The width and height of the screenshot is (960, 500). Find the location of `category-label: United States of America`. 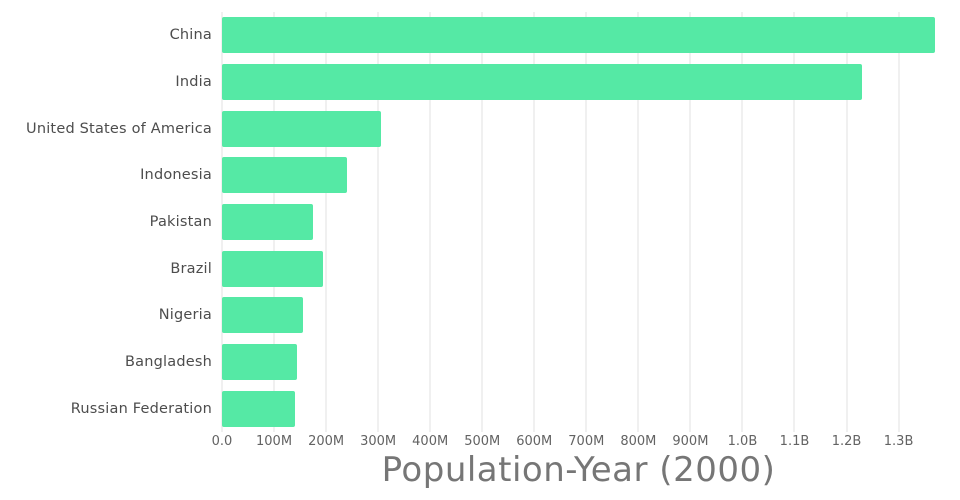

category-label: United States of America is located at coordinates (119, 128).